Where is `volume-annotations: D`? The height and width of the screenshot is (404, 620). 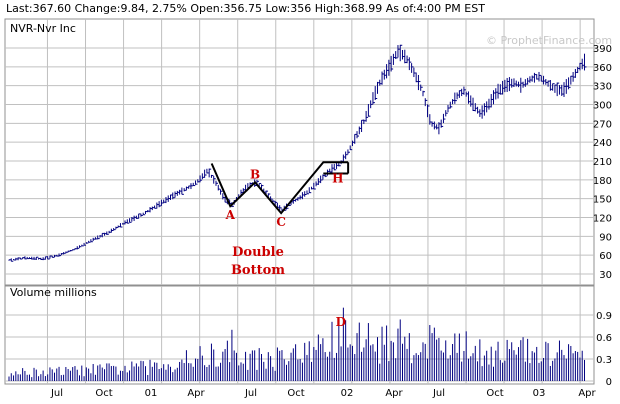
volume-annotations: D is located at coordinates (341, 322).